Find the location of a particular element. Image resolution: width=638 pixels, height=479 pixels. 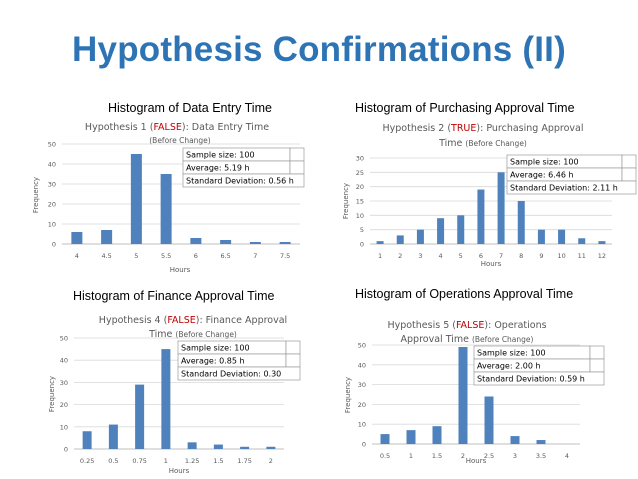

hypothesis-prefix: Hypothesis 1 ( is located at coordinates (119, 127).